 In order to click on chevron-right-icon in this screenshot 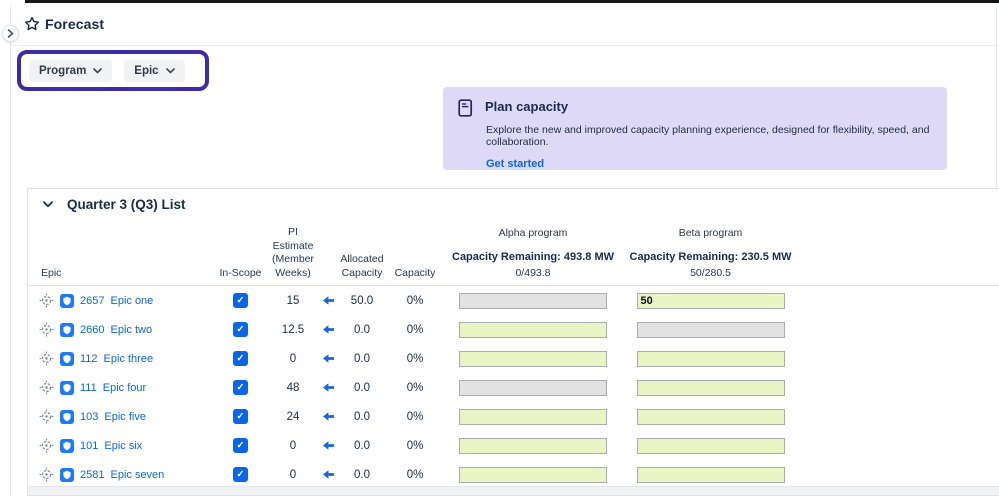, I will do `click(10, 33)`.